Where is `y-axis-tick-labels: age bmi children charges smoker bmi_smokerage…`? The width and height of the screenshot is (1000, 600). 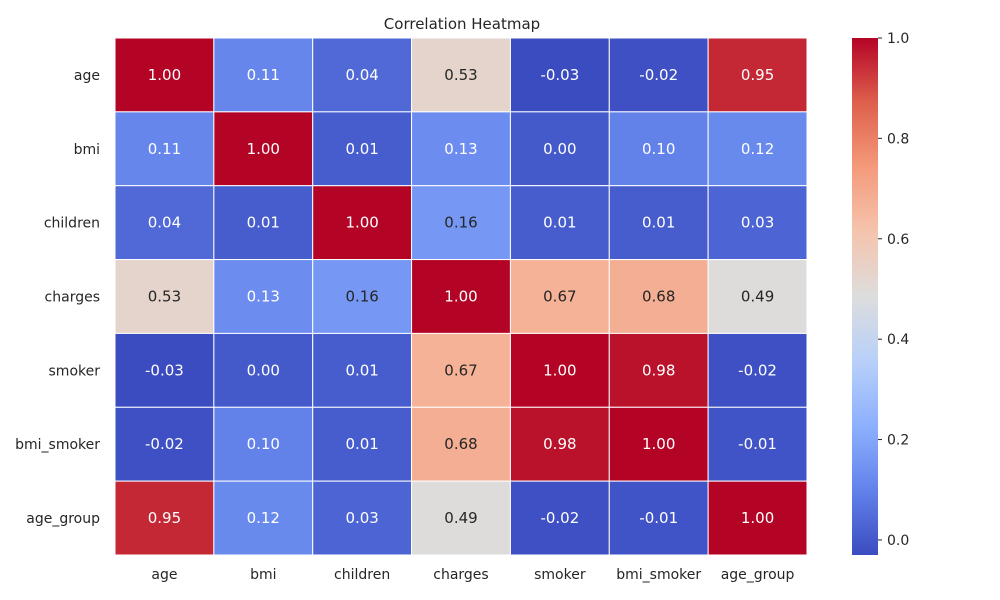 y-axis-tick-labels: age bmi children charges smoker bmi_smokerage… is located at coordinates (57, 297).